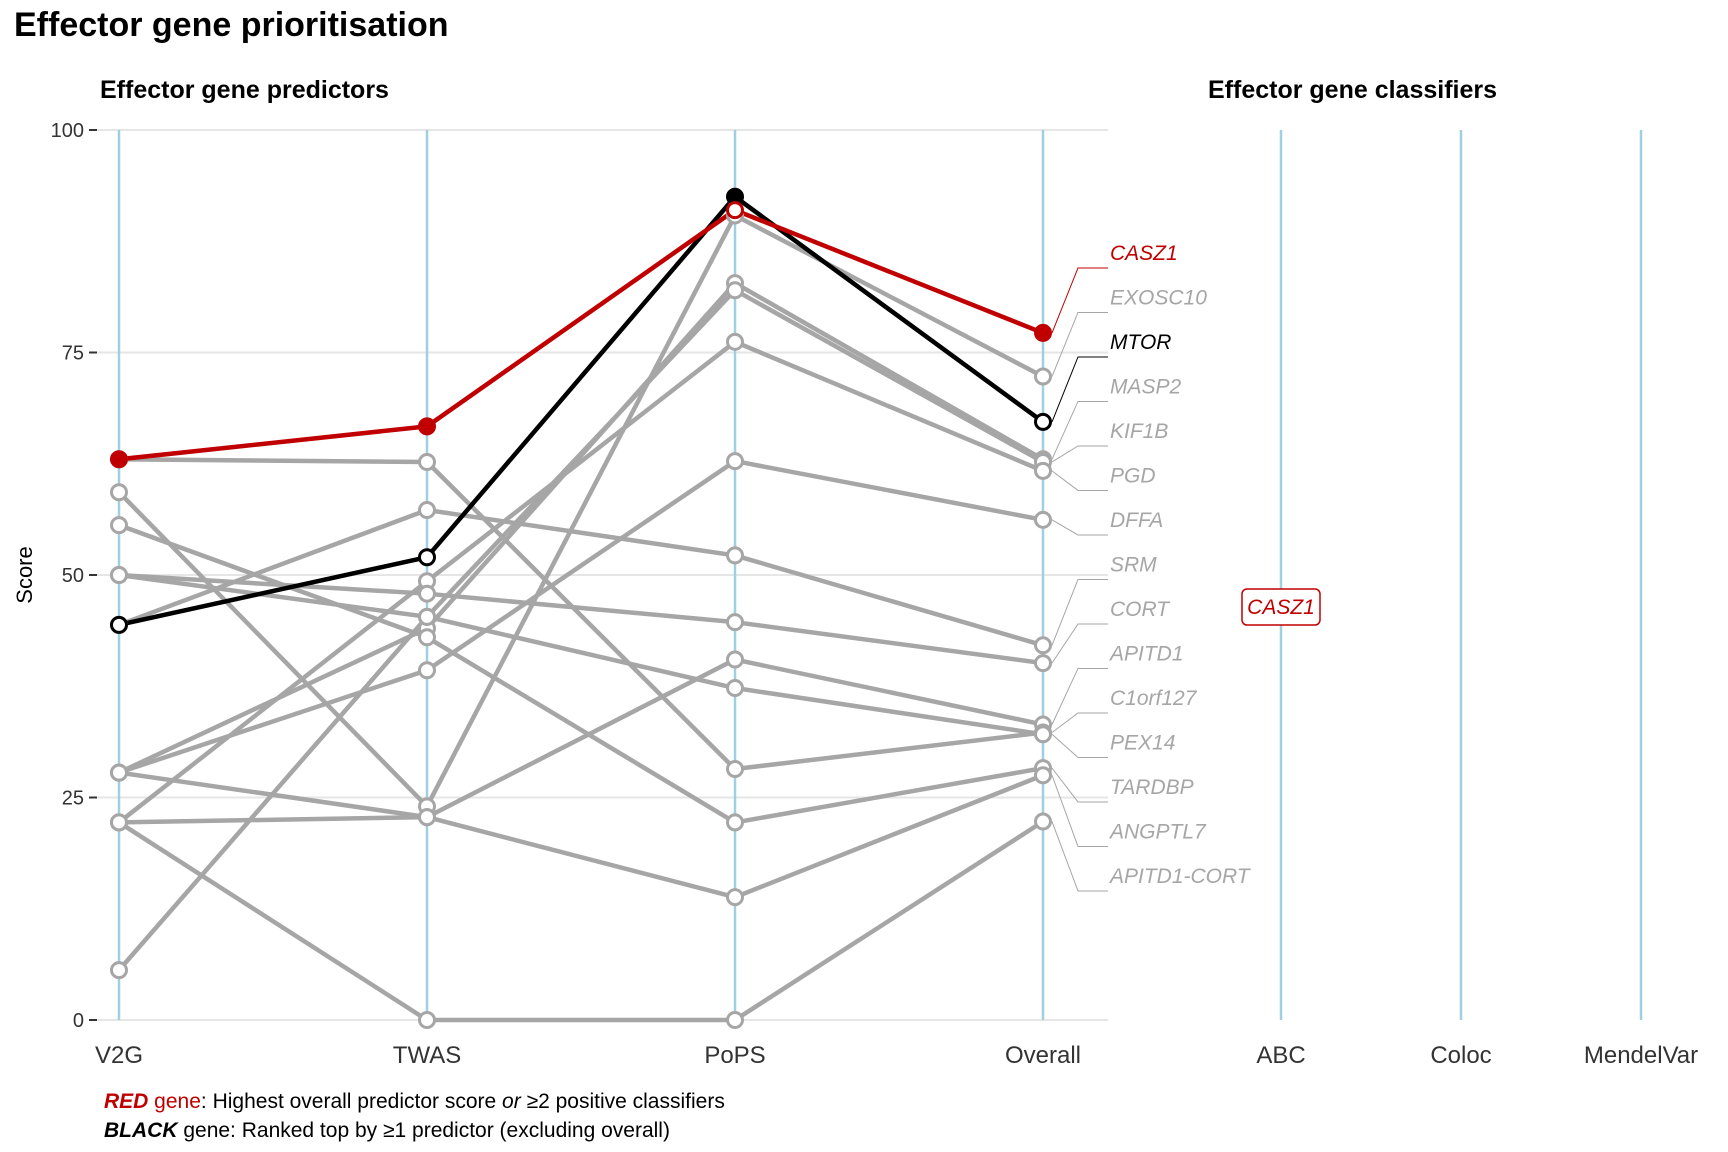 The image size is (1728, 1152). I want to click on legend-red-text-b: ≥2 positive classifiers, so click(622, 1101).